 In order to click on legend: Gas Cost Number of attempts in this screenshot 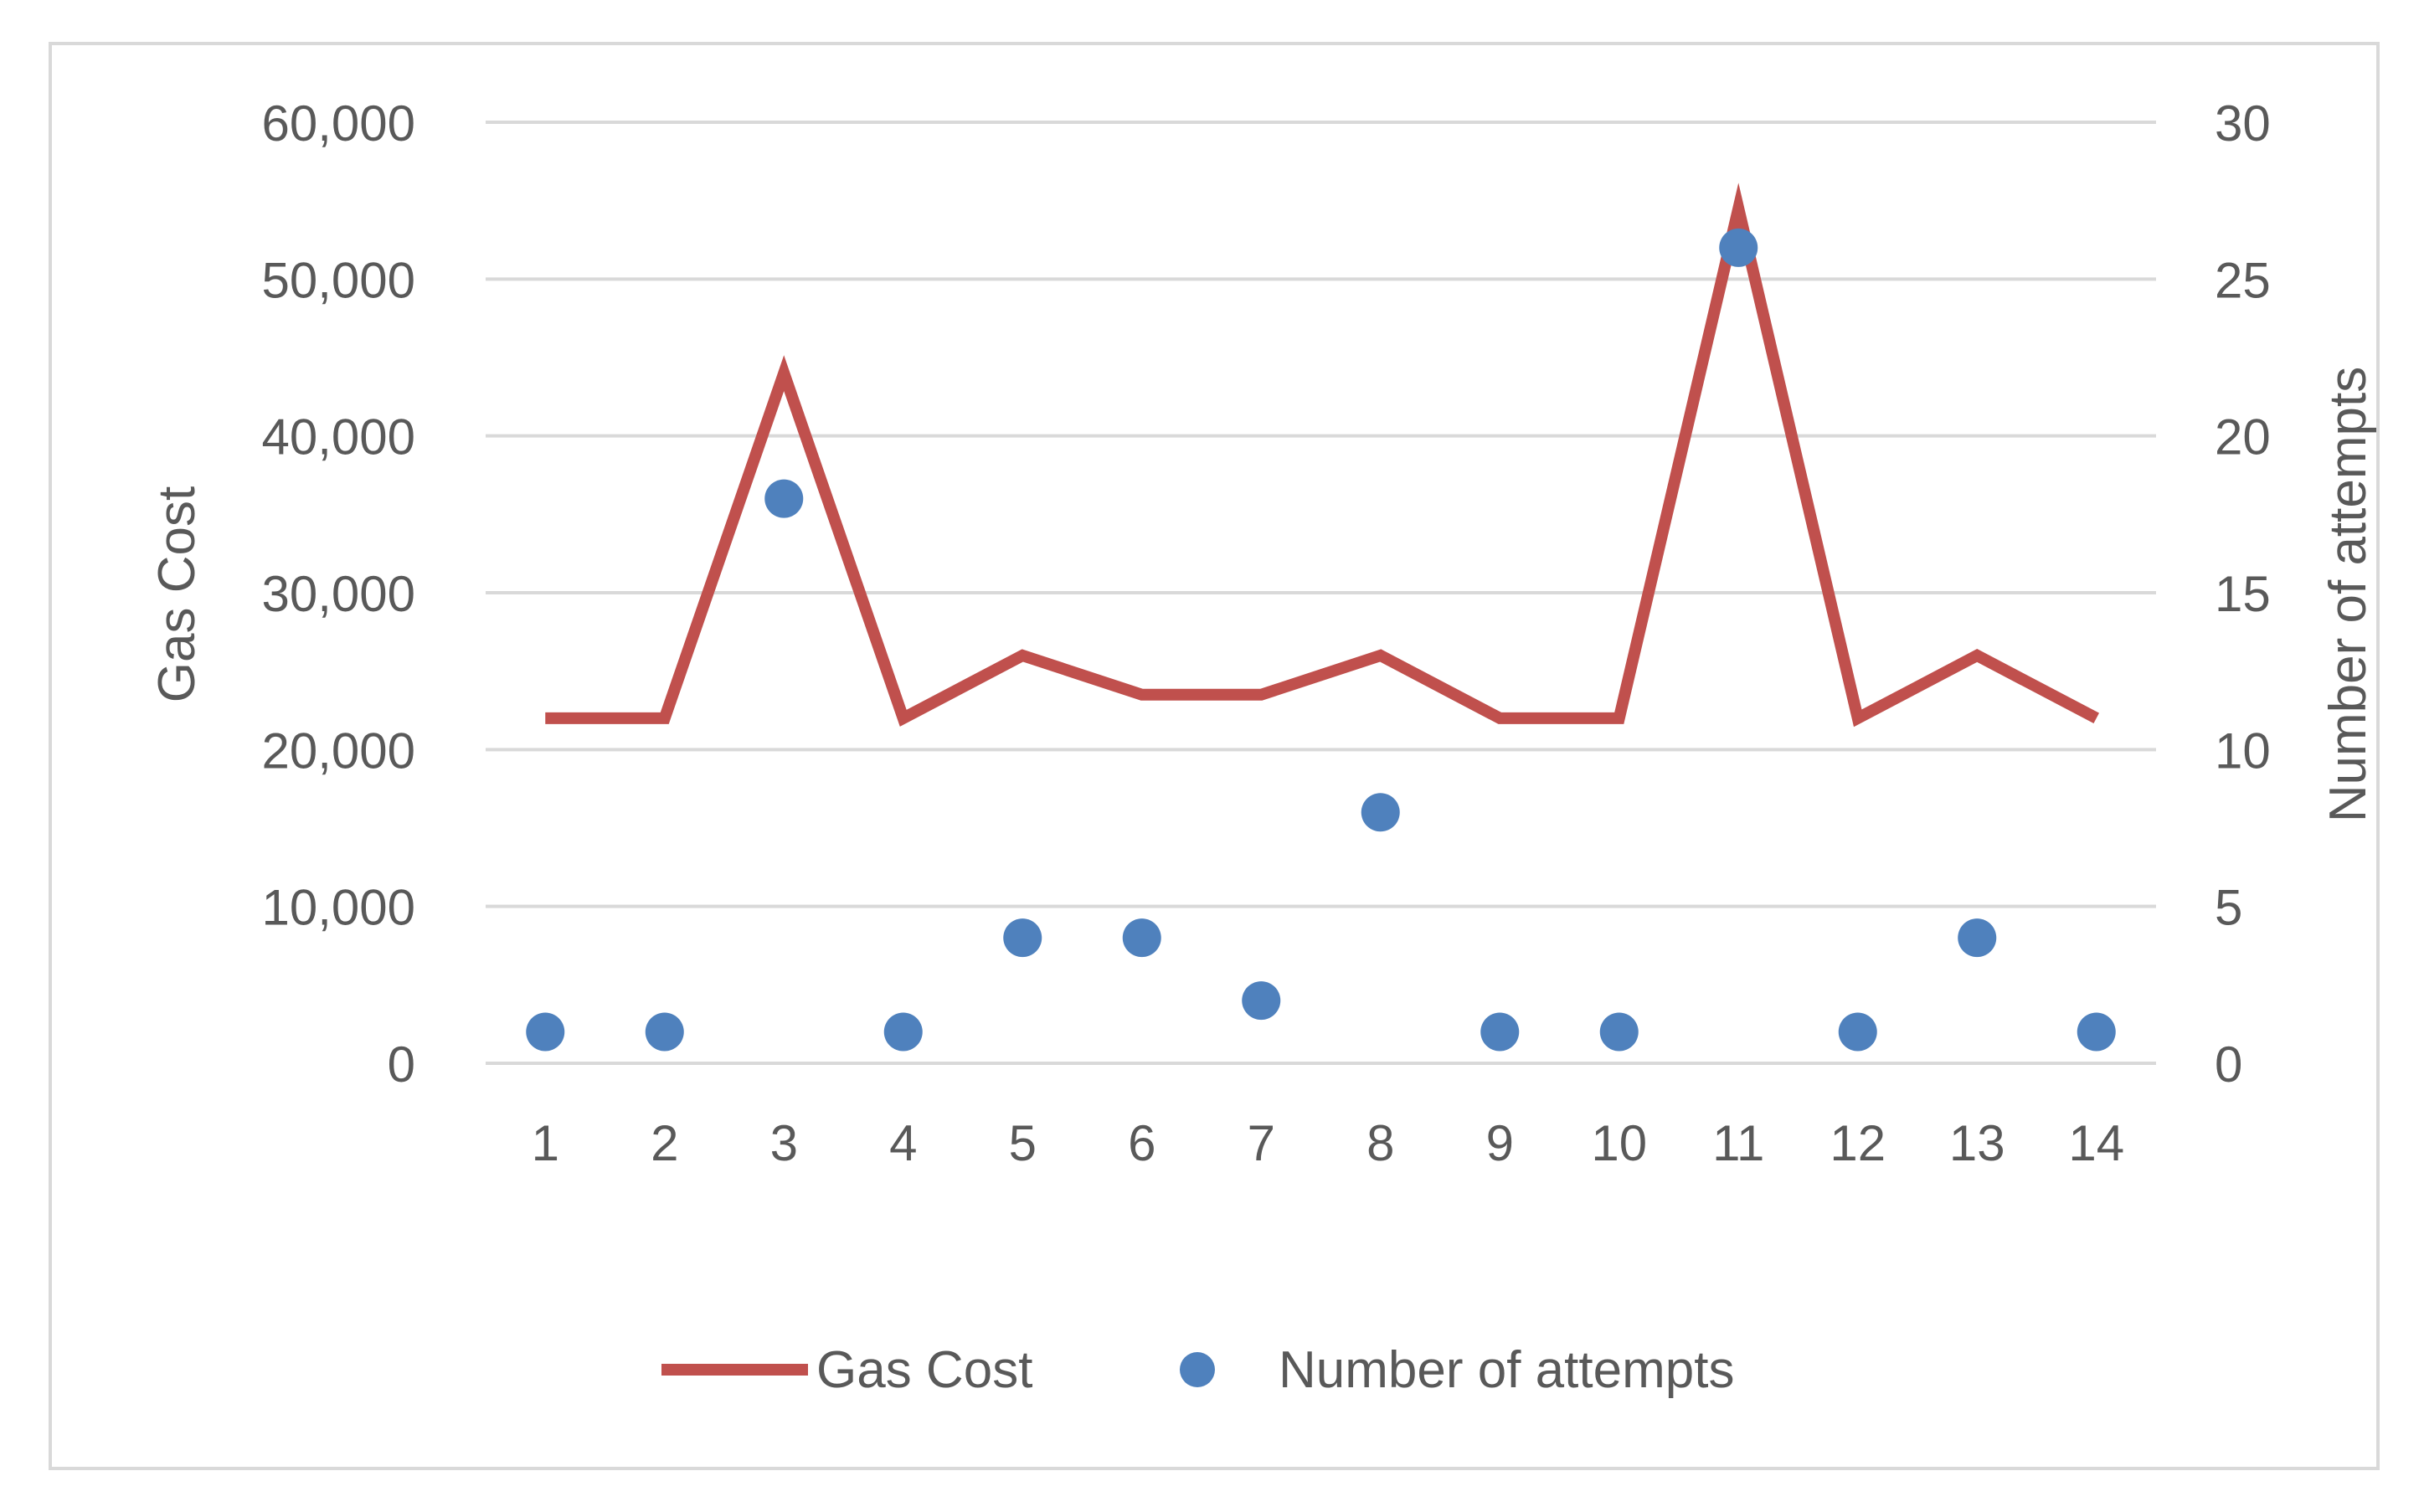, I will do `click(1198, 1370)`.